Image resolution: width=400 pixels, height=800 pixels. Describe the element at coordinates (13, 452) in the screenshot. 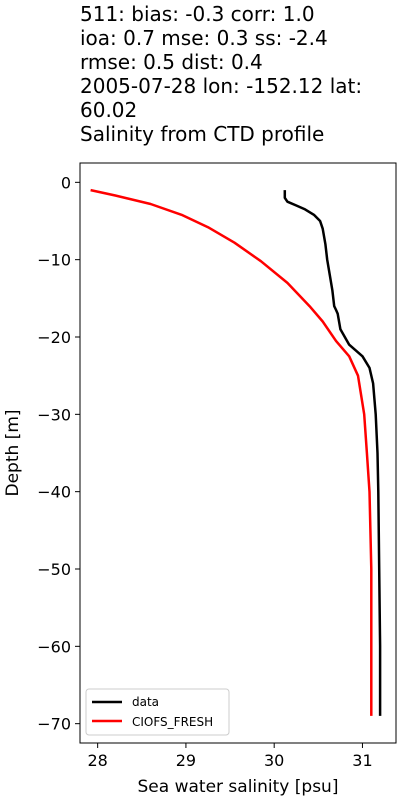

I see `y-axis-label: Depth [m]` at that location.